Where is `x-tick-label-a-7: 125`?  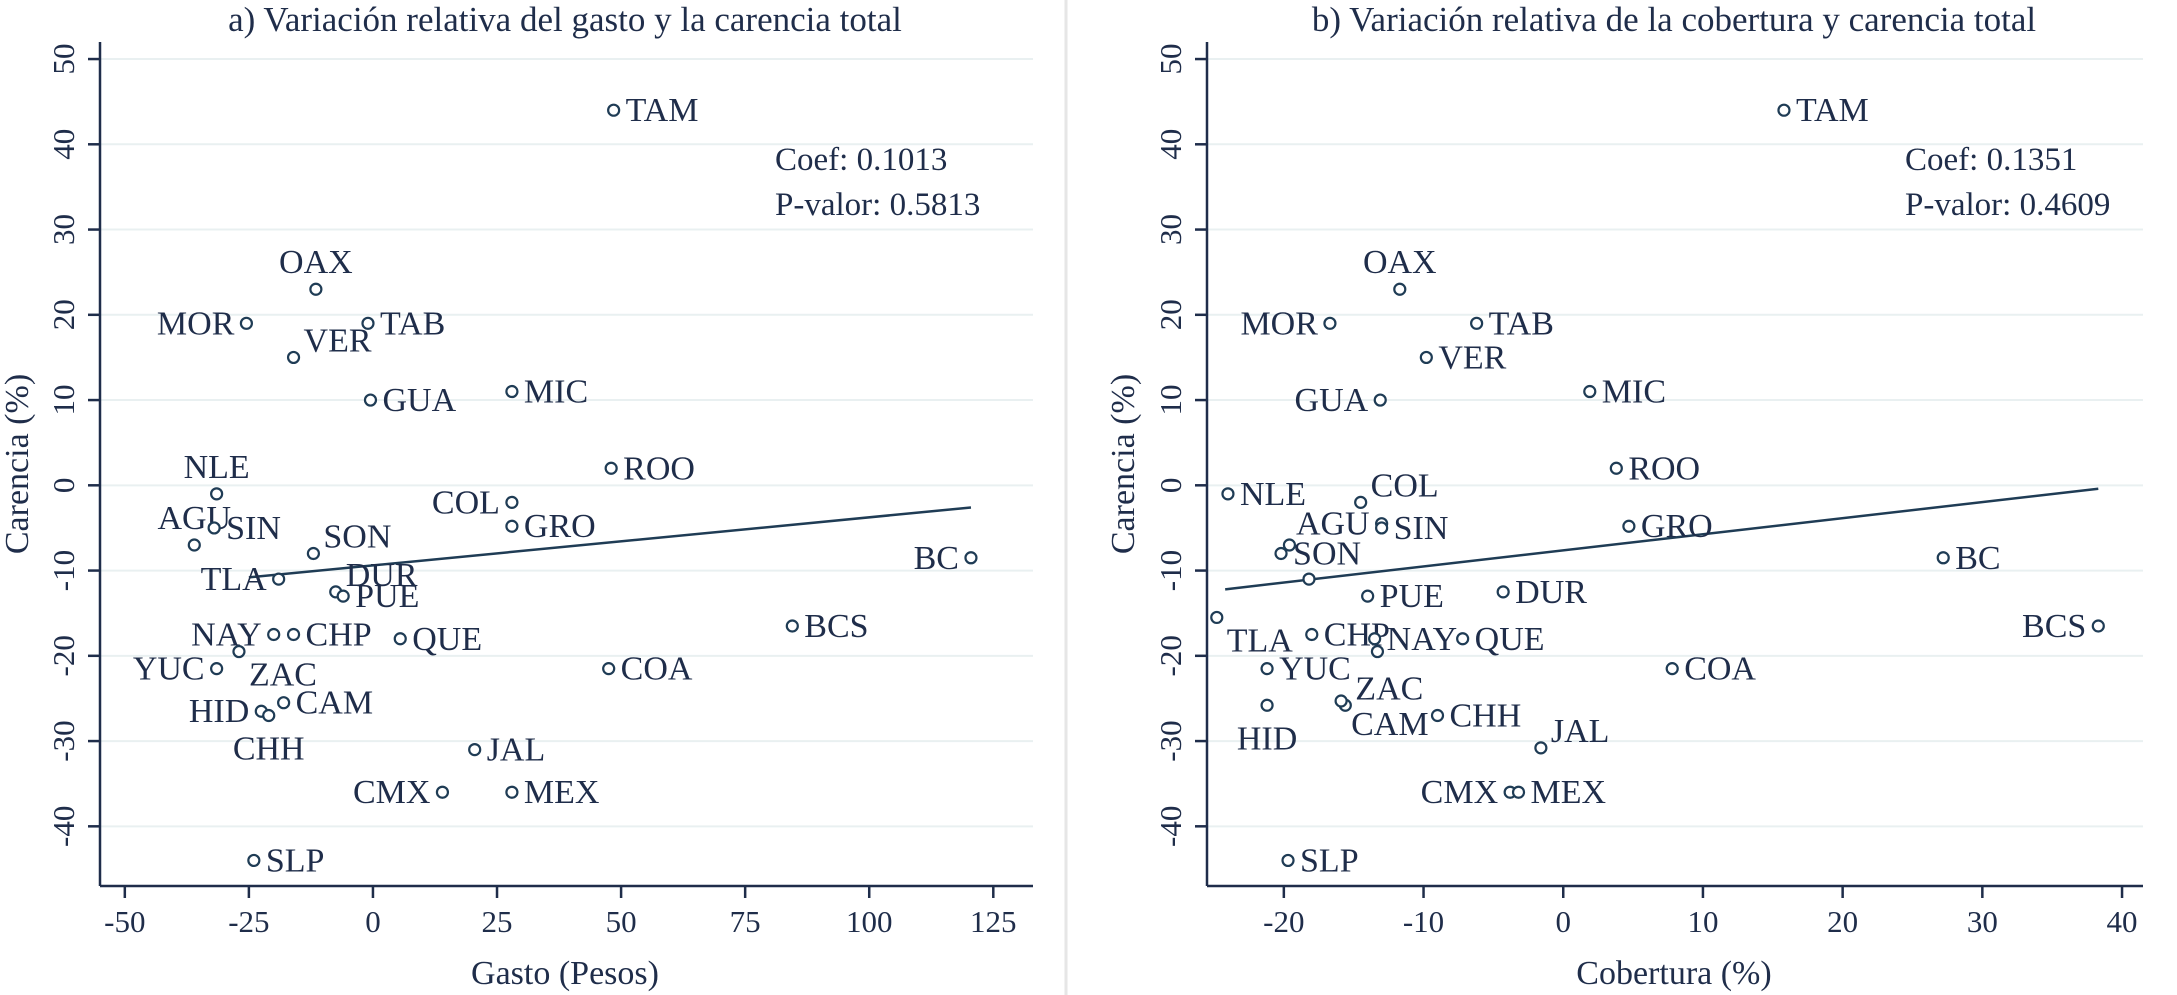
x-tick-label-a-7: 125 is located at coordinates (993, 921).